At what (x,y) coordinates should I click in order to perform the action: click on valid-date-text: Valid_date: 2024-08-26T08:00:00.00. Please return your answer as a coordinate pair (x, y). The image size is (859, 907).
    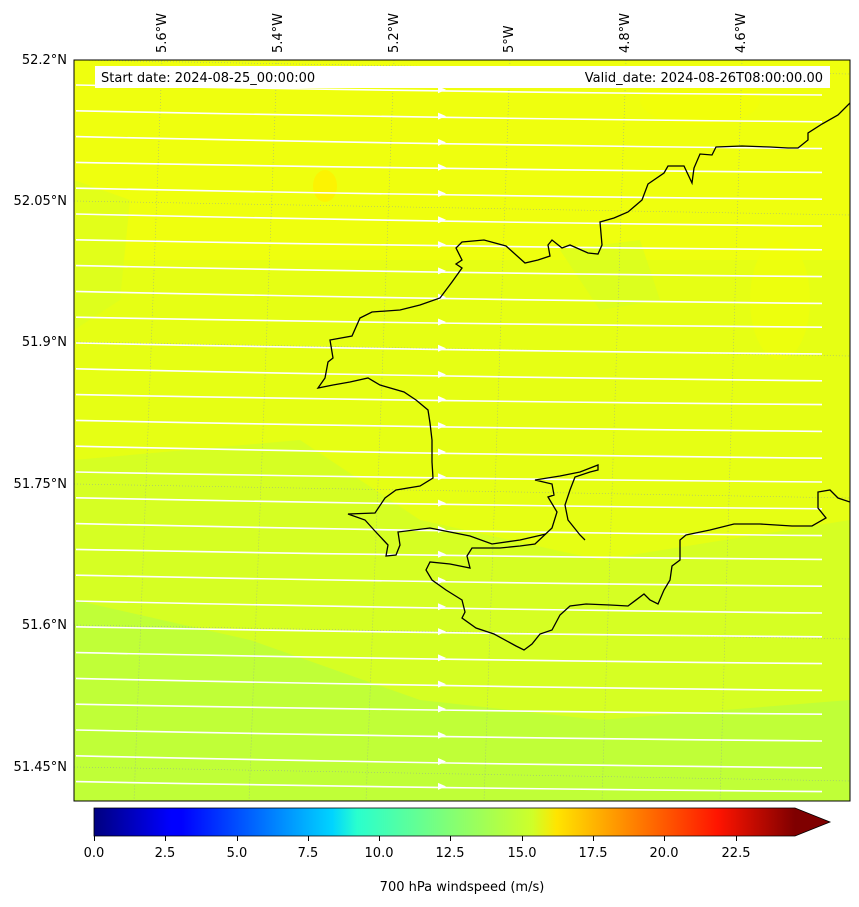
    Looking at the image, I should click on (703, 78).